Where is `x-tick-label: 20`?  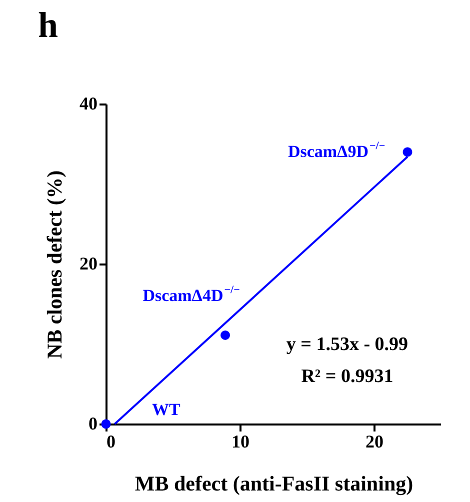
x-tick-label: 20 is located at coordinates (375, 442).